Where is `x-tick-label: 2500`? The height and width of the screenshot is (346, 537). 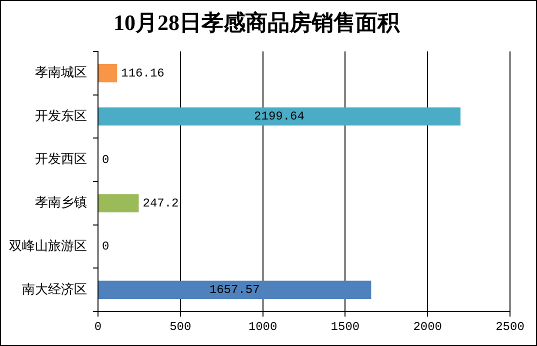 x-tick-label: 2500 is located at coordinates (510, 327).